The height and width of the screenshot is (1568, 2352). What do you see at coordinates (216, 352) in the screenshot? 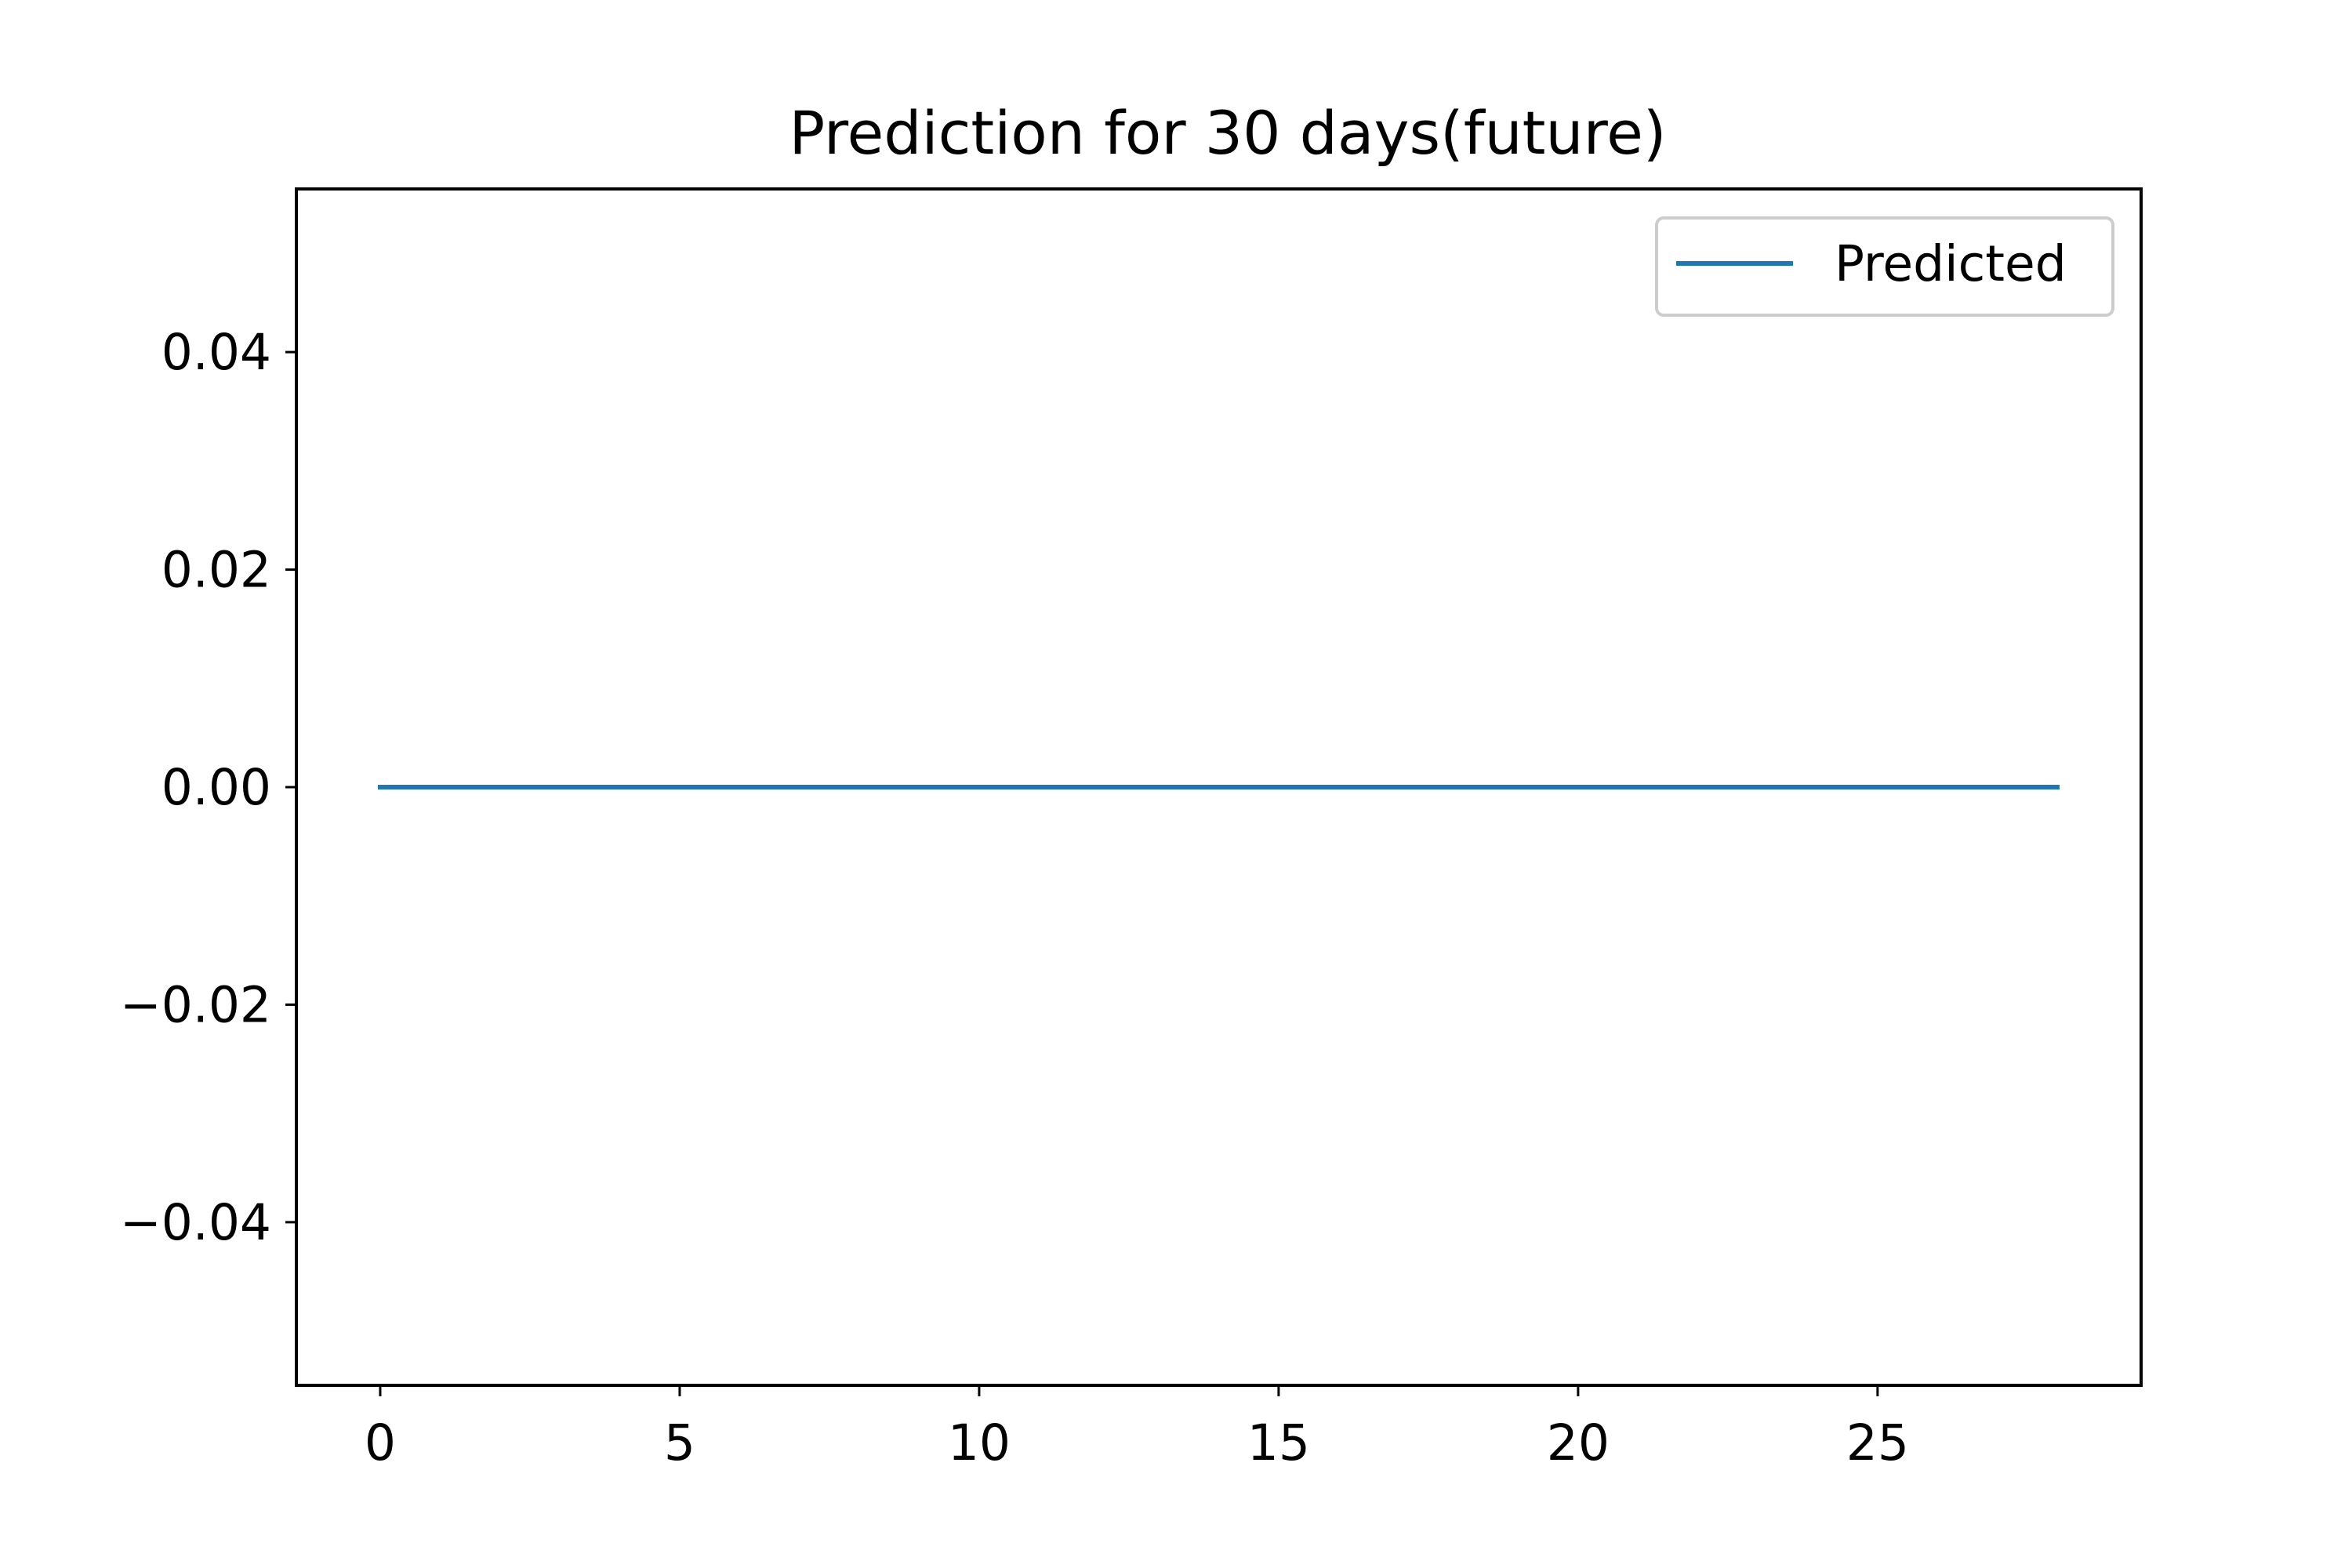
I see `y-tick-label: 0.04` at bounding box center [216, 352].